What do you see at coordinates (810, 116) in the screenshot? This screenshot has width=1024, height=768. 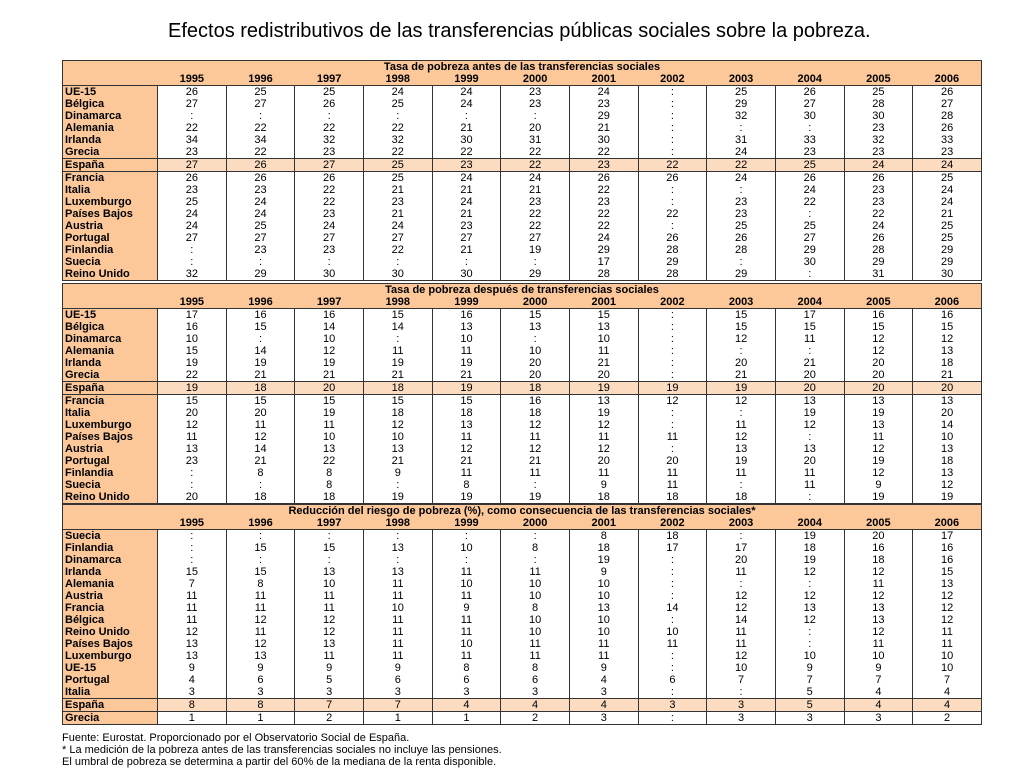 I see `table-cell: 30` at bounding box center [810, 116].